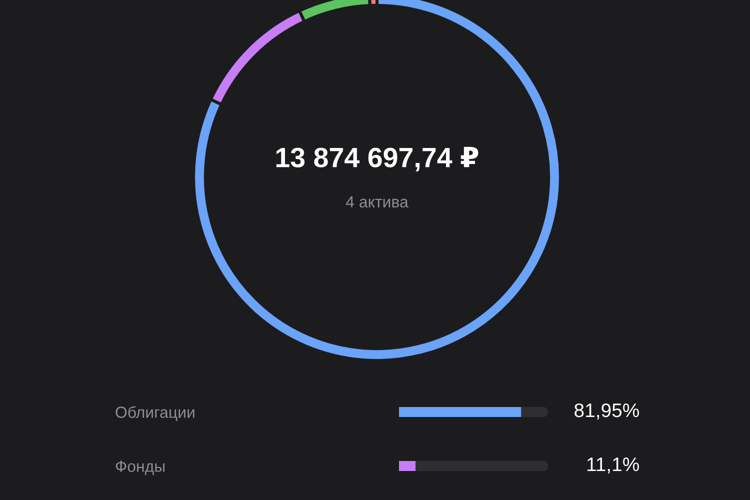 This screenshot has width=750, height=500. What do you see at coordinates (613, 466) in the screenshot?
I see `data-label: 11,1%` at bounding box center [613, 466].